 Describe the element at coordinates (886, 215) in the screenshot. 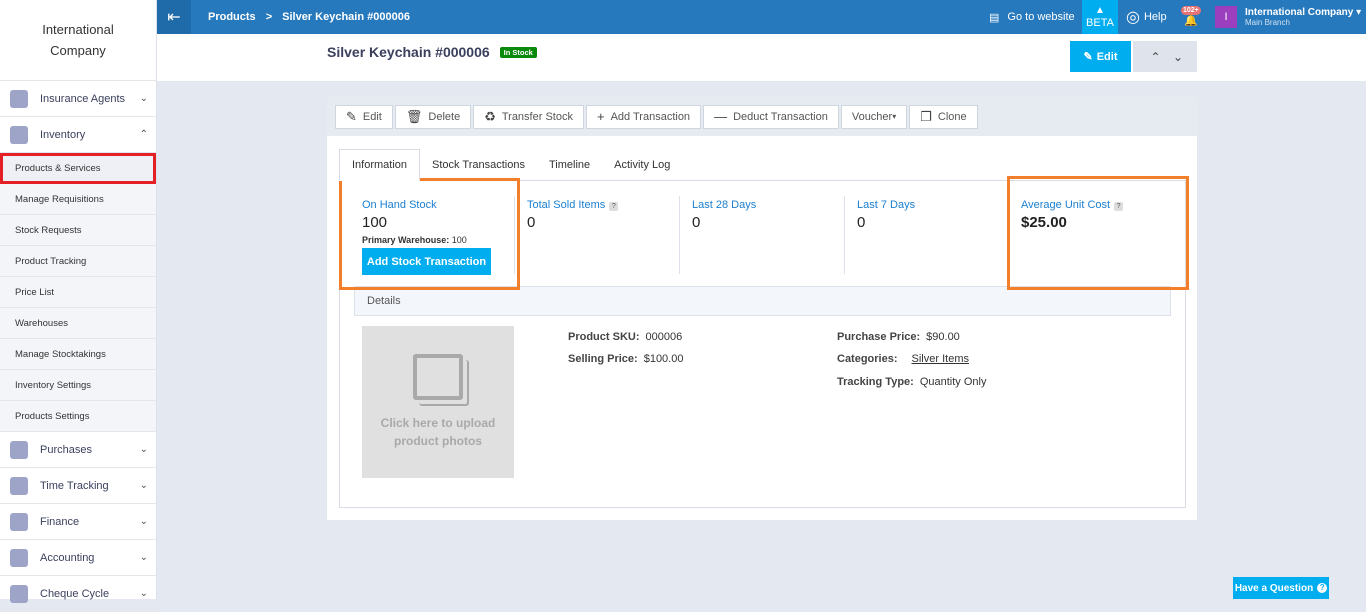

I see `last-7-days-stat: Last 7 Days 0` at that location.